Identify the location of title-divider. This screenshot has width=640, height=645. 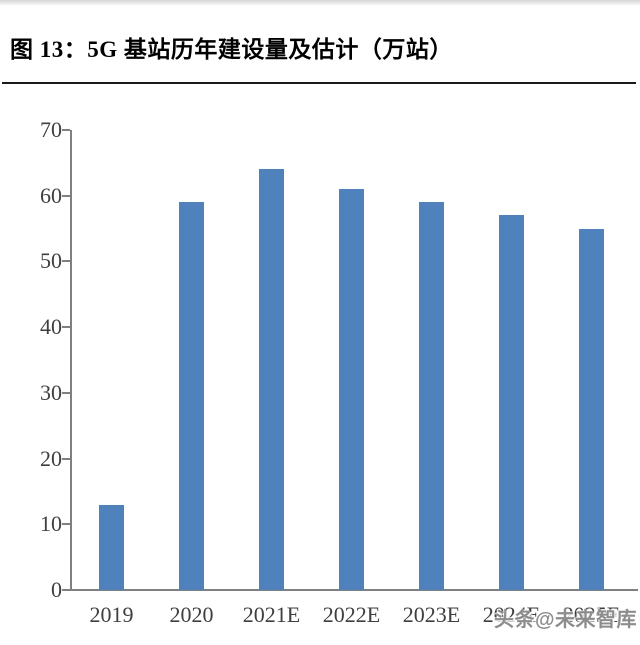
(319, 83).